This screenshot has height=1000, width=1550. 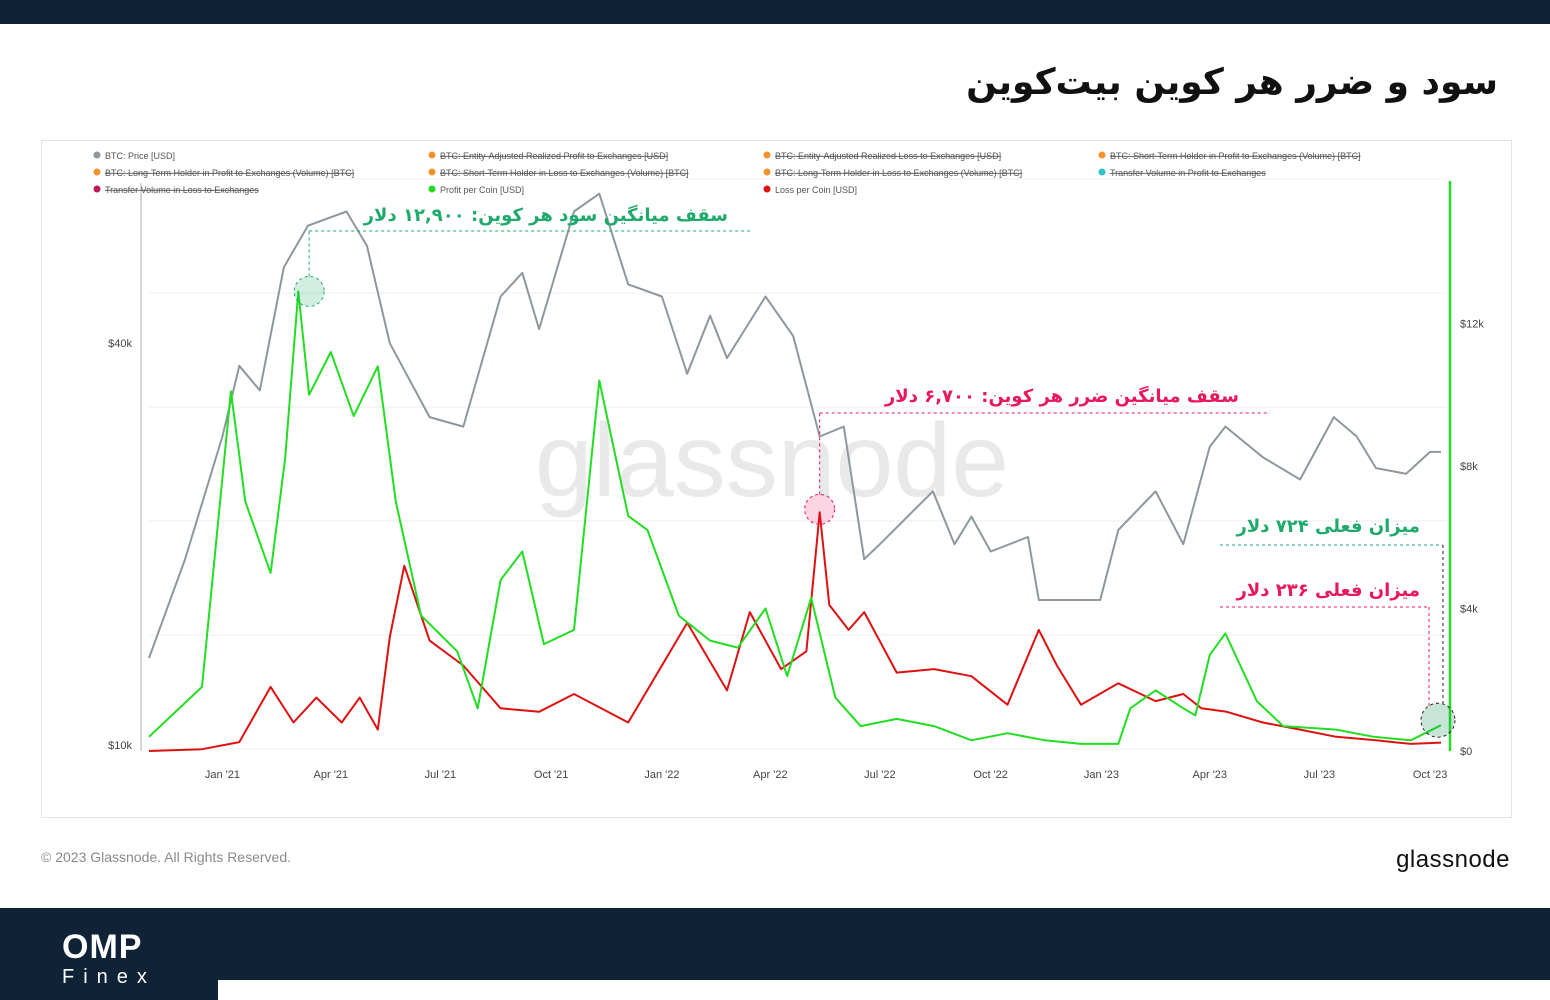 What do you see at coordinates (1327, 590) in the screenshot?
I see `current-loss-label: میزان فعلی ۲۳۶ دلار` at bounding box center [1327, 590].